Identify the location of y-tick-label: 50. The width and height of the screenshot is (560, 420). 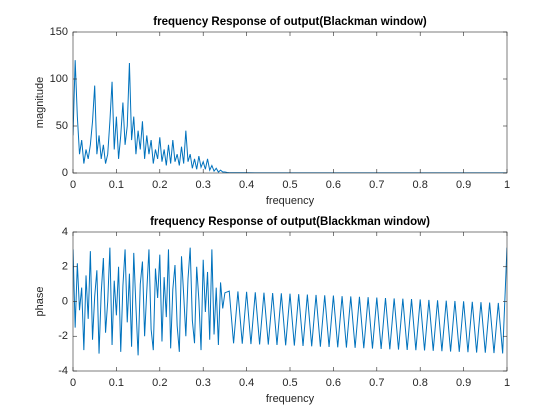
(62, 126).